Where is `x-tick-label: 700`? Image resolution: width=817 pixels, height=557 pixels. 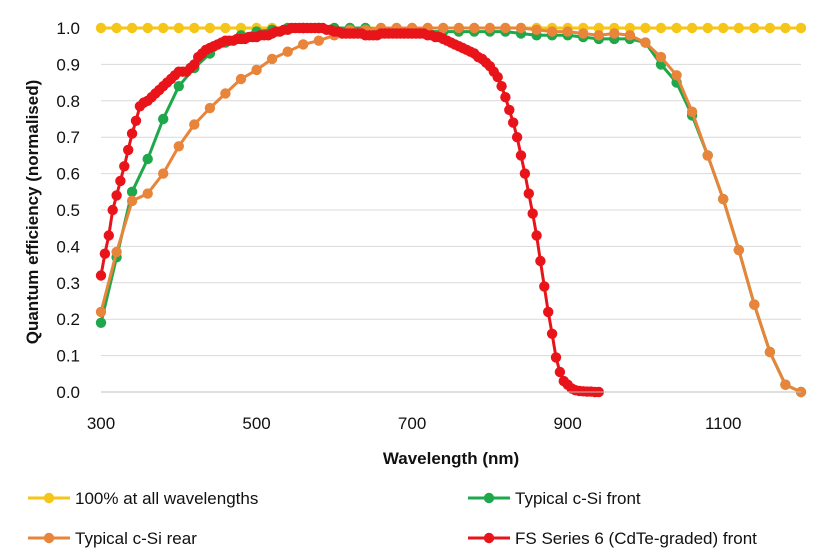 x-tick-label: 700 is located at coordinates (412, 423).